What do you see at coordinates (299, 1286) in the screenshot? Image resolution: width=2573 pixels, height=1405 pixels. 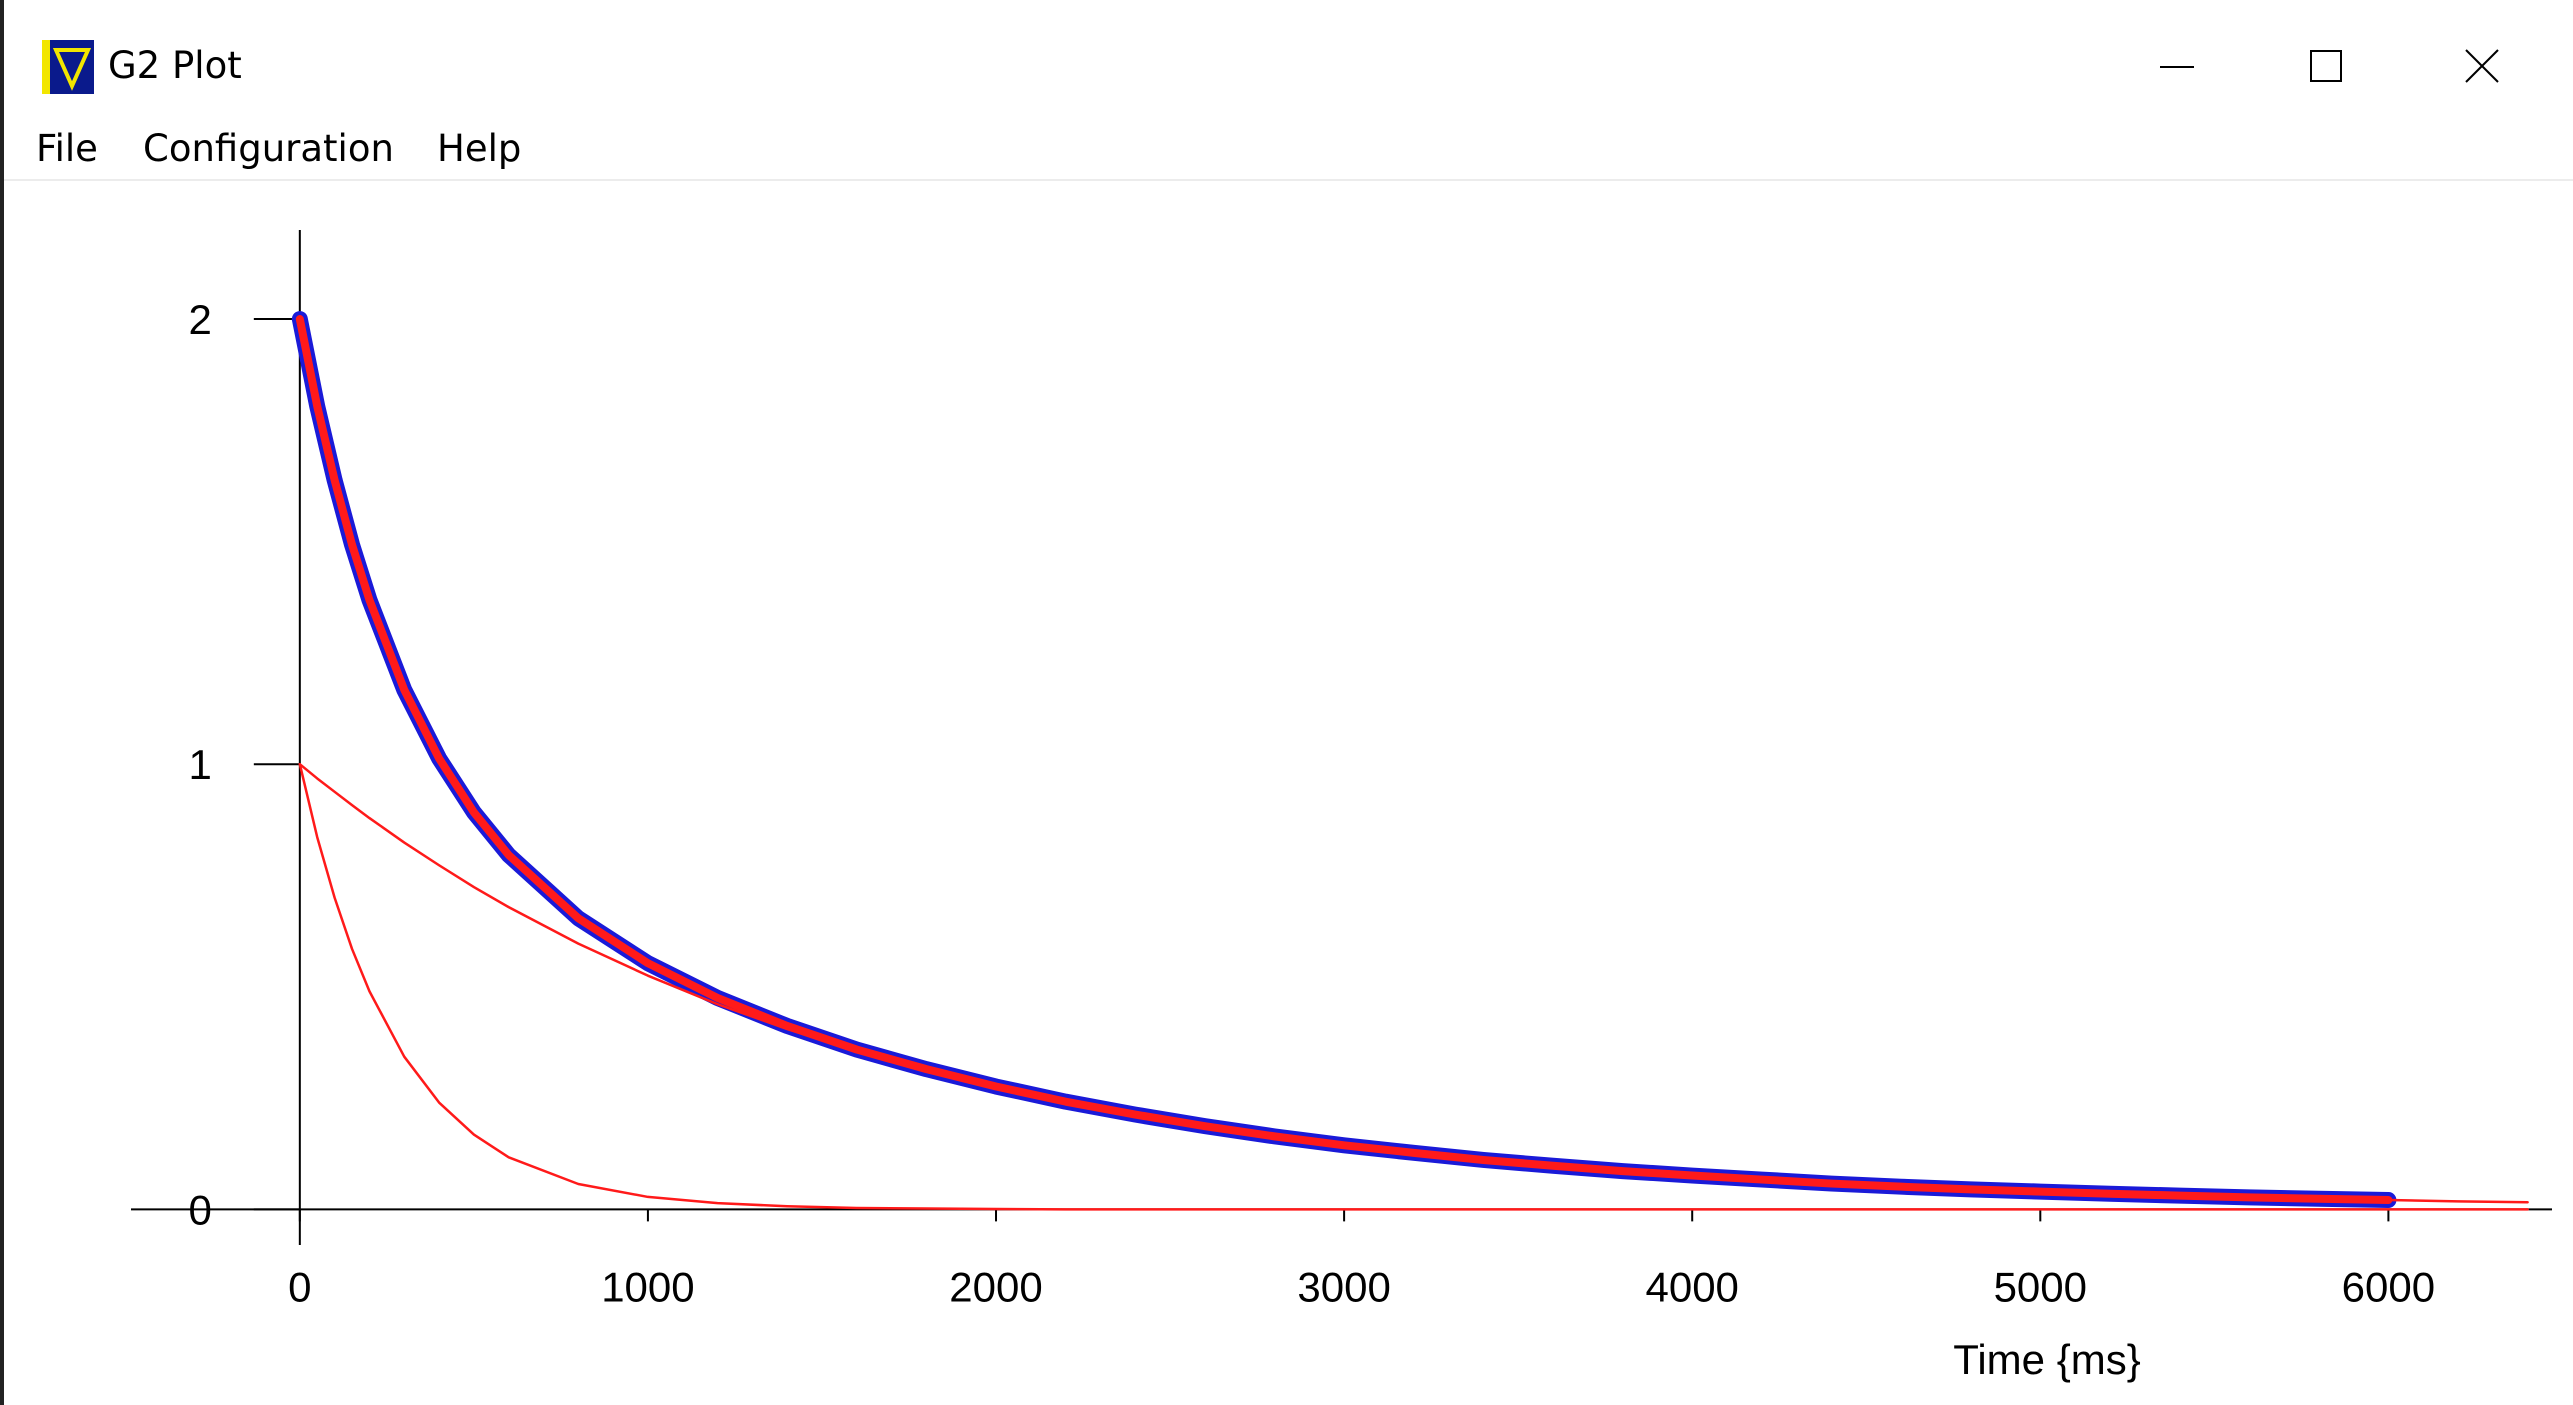 I see `x-tick-label: 0` at bounding box center [299, 1286].